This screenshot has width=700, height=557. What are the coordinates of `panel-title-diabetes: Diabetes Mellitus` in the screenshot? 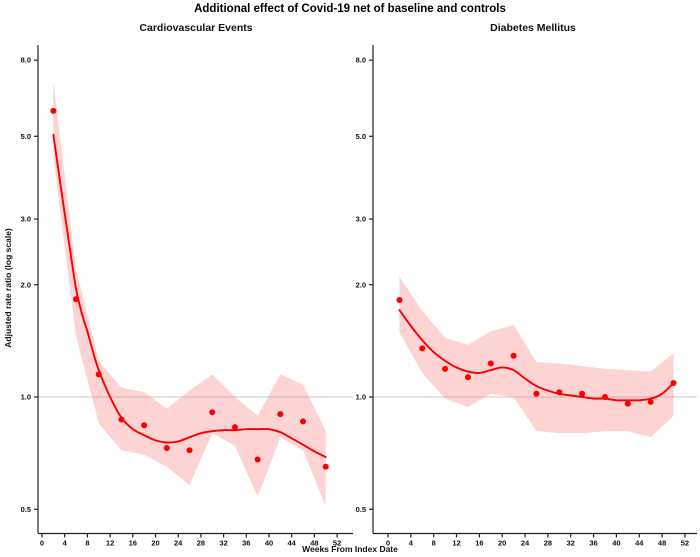 It's located at (533, 28).